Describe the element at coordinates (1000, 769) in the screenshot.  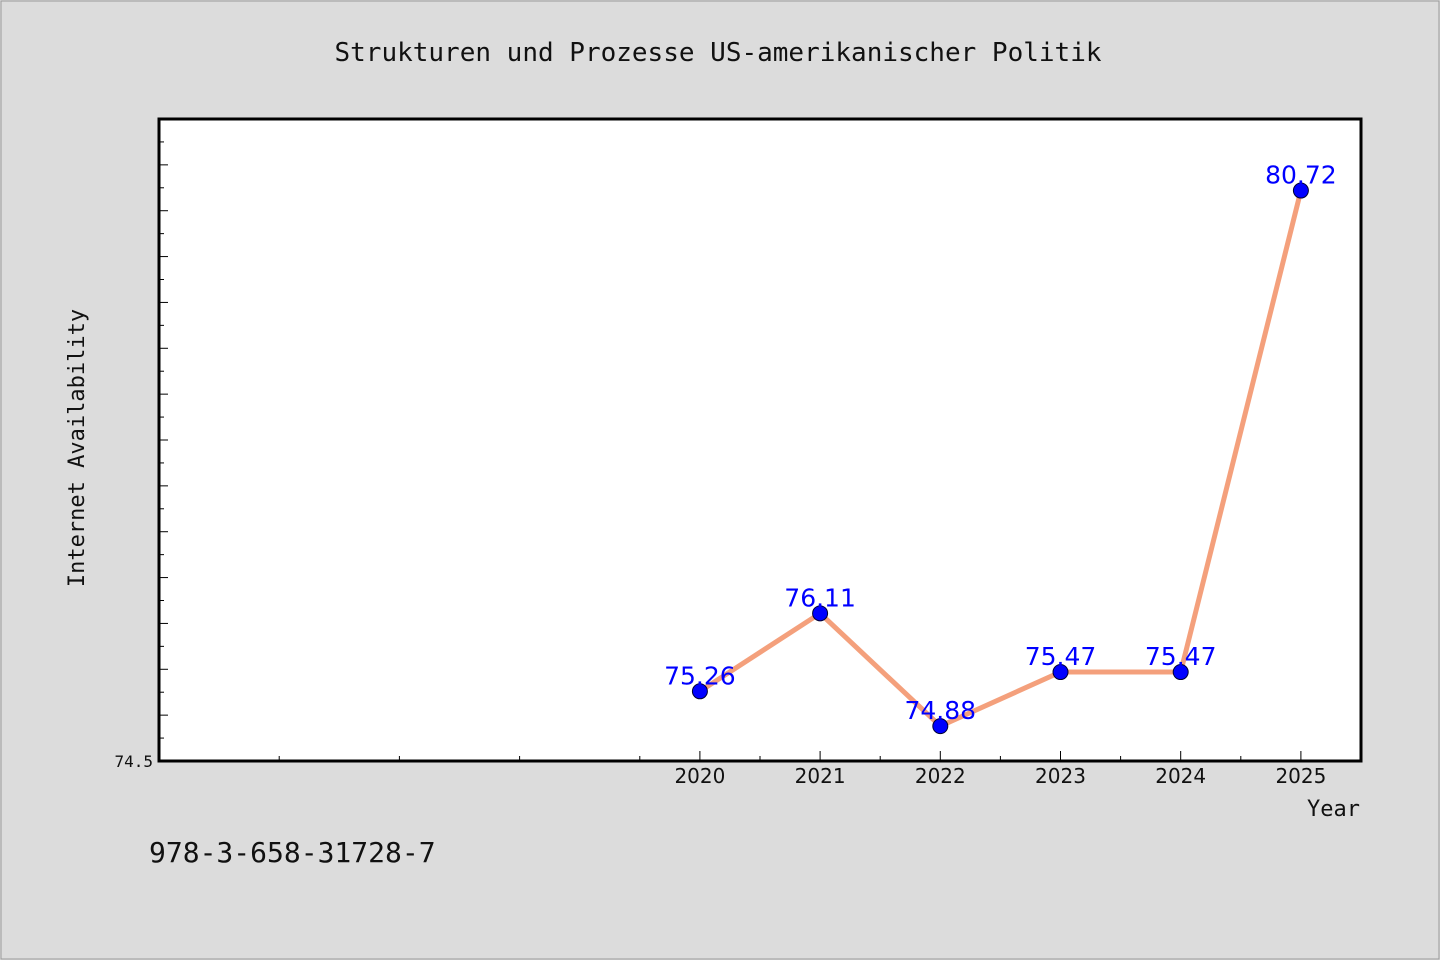
I see `x-axis-ticks: 2020 2021 2022 2023 2024 2025` at that location.